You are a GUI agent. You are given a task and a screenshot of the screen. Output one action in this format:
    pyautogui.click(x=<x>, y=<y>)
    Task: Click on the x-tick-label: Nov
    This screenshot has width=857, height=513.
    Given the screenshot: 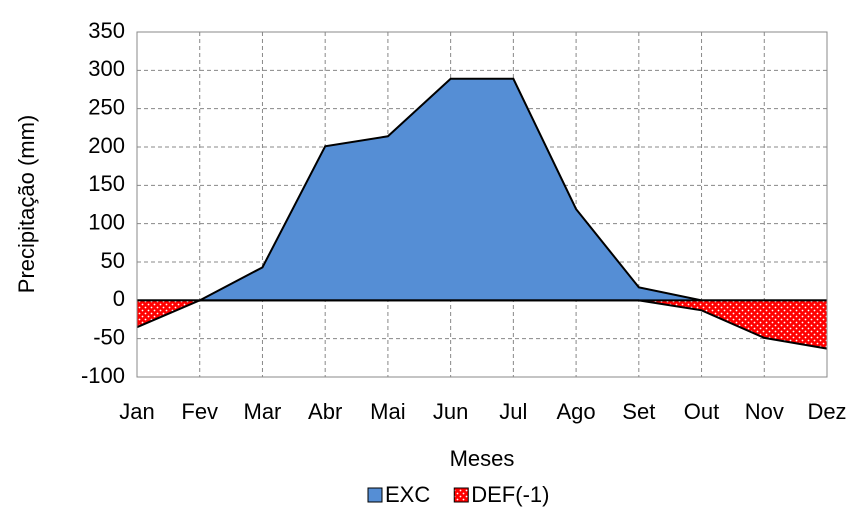 What is the action you would take?
    pyautogui.click(x=764, y=411)
    